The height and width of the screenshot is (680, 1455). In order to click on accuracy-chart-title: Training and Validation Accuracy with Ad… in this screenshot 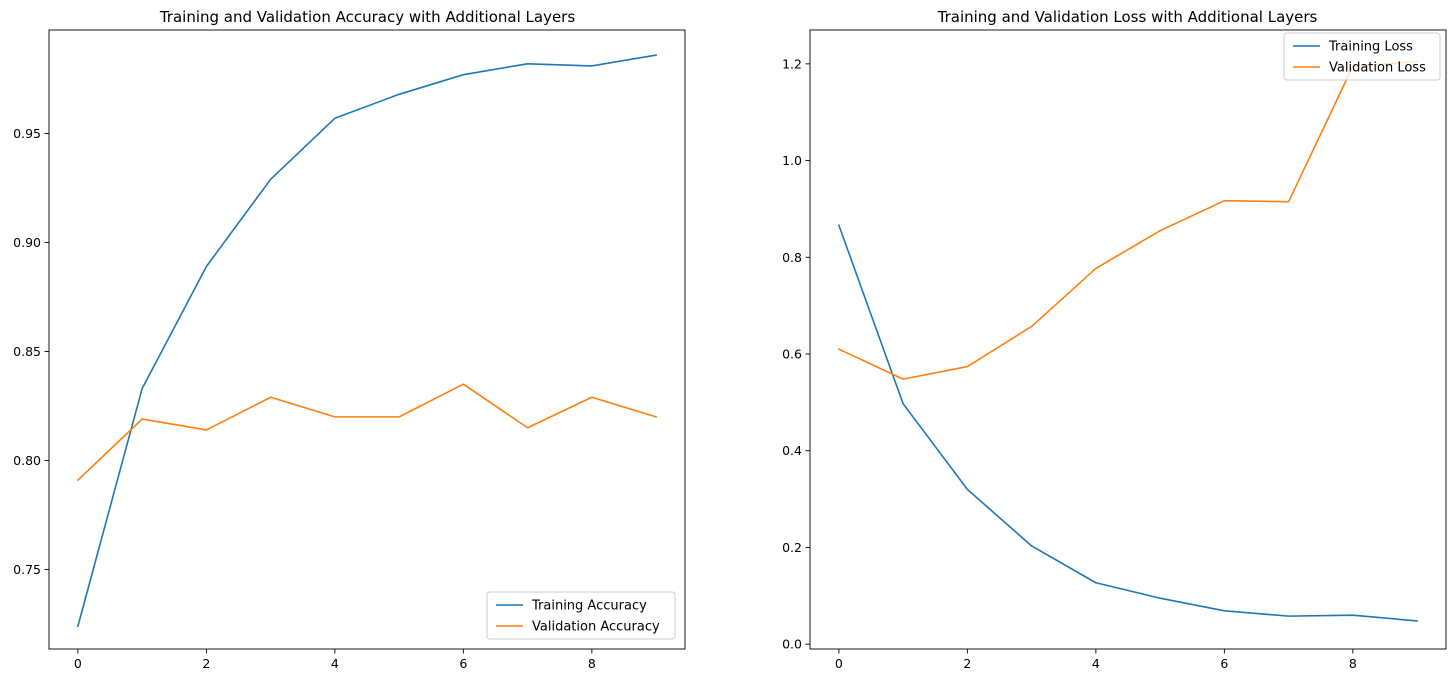, I will do `click(367, 17)`.